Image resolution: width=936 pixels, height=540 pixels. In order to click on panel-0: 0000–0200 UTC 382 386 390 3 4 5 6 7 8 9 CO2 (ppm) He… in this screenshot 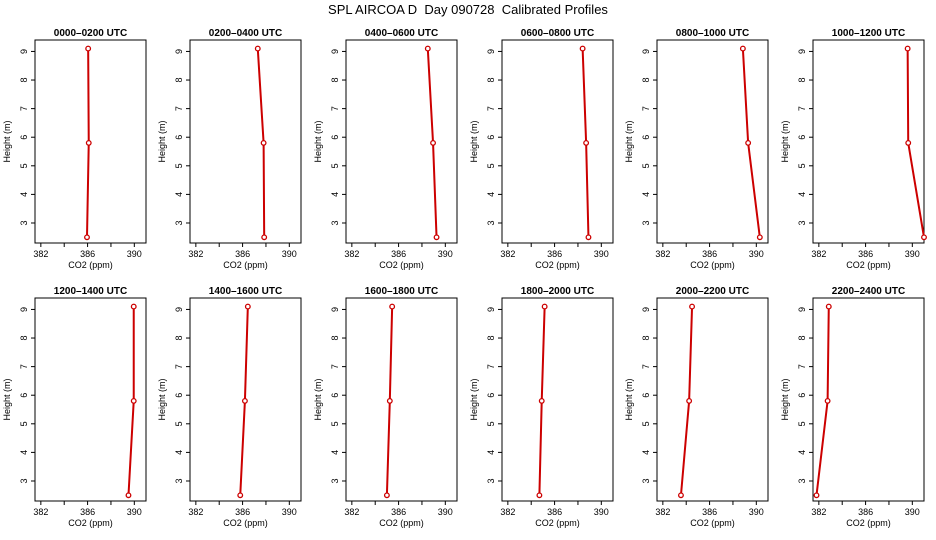, I will do `click(74, 149)`.